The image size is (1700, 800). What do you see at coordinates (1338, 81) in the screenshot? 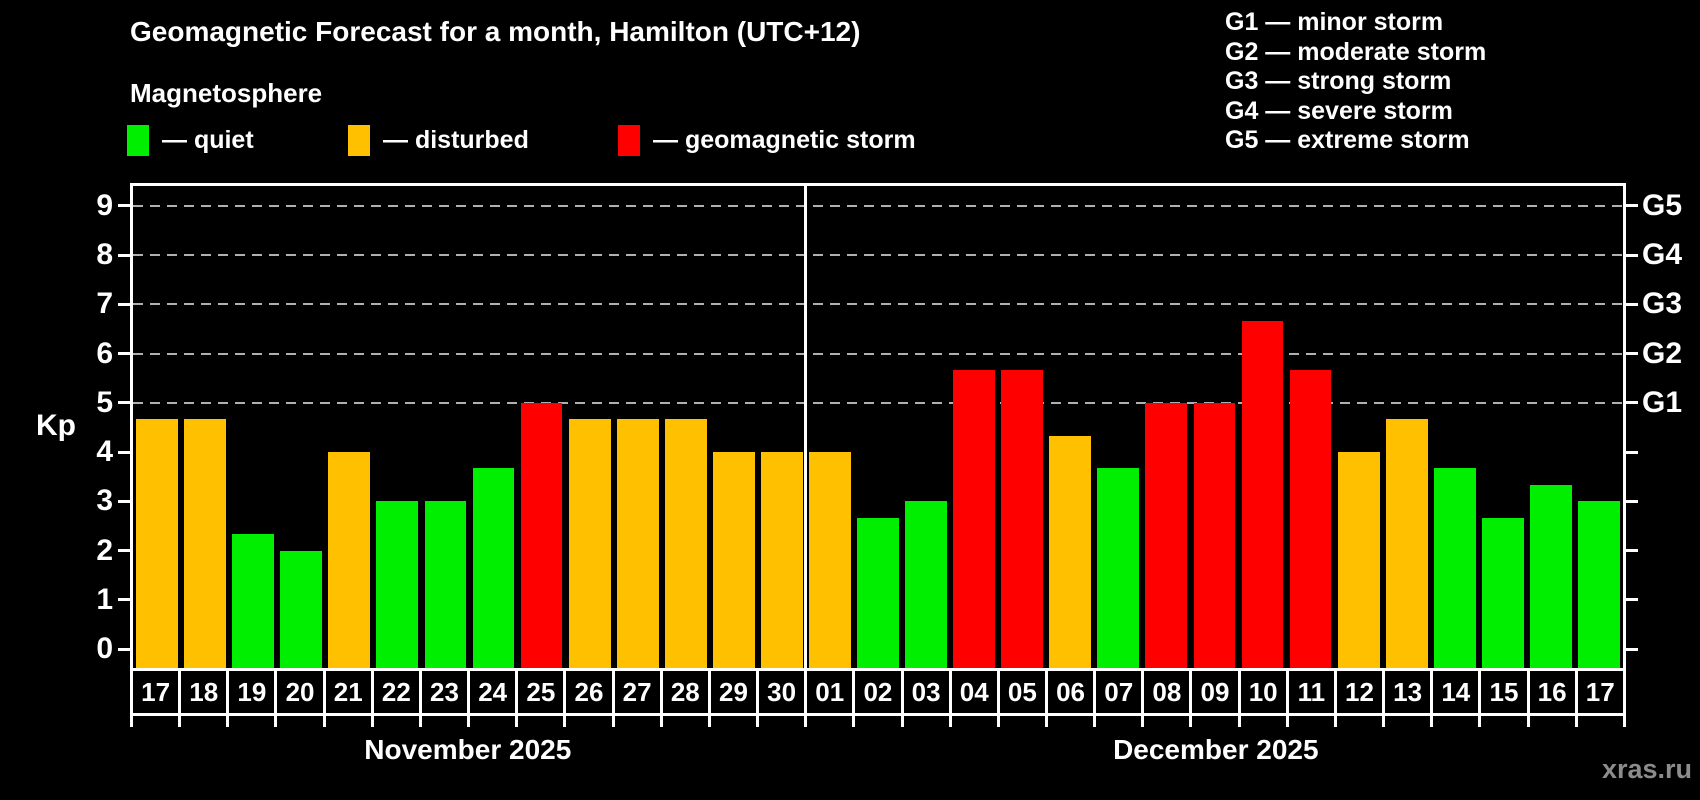
I see `storm-scale-line-3: G3 — strong storm` at bounding box center [1338, 81].